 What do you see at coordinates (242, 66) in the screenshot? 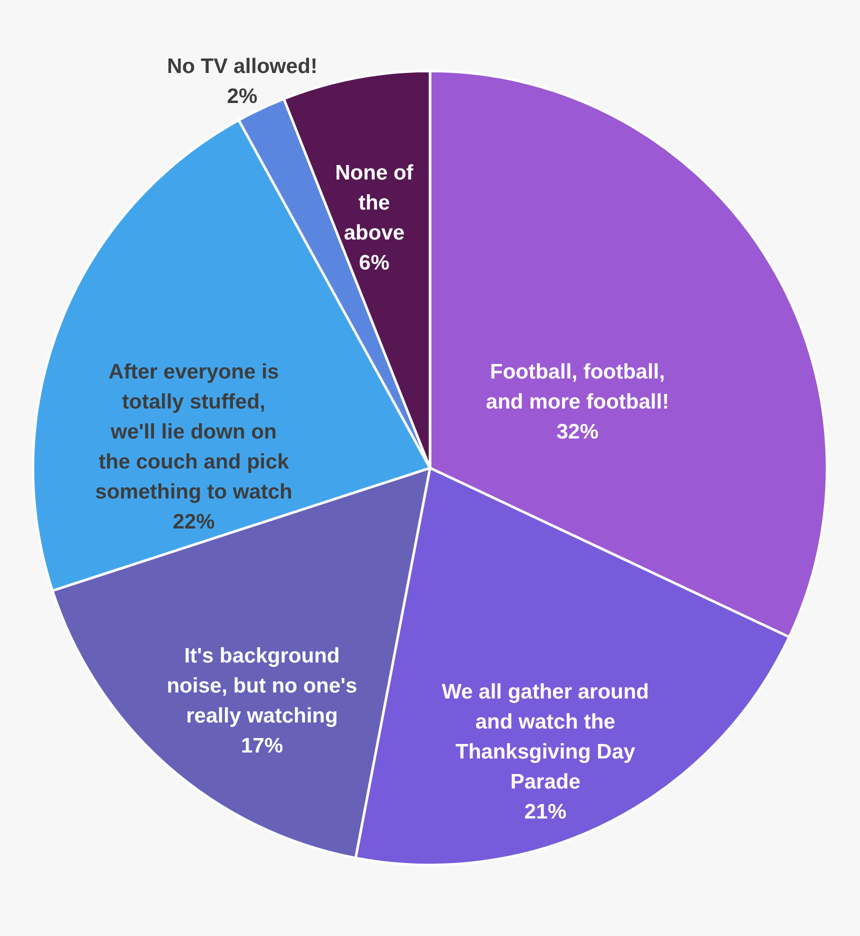
I see `slice-label: No TV allowed!` at bounding box center [242, 66].